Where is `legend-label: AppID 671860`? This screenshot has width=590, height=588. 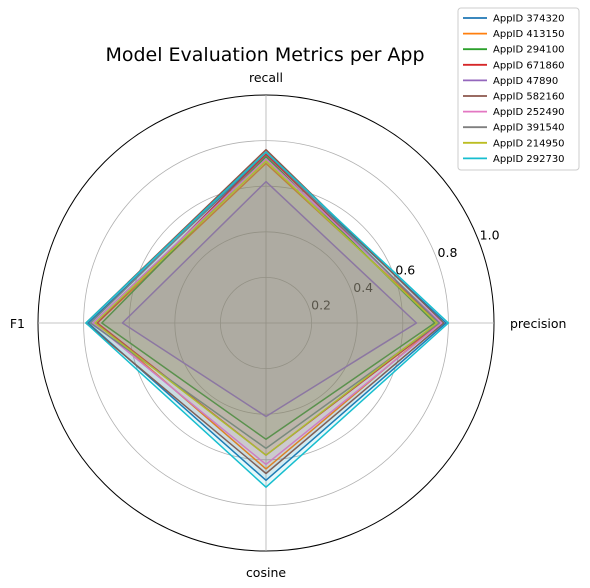 legend-label: AppID 671860 is located at coordinates (529, 65).